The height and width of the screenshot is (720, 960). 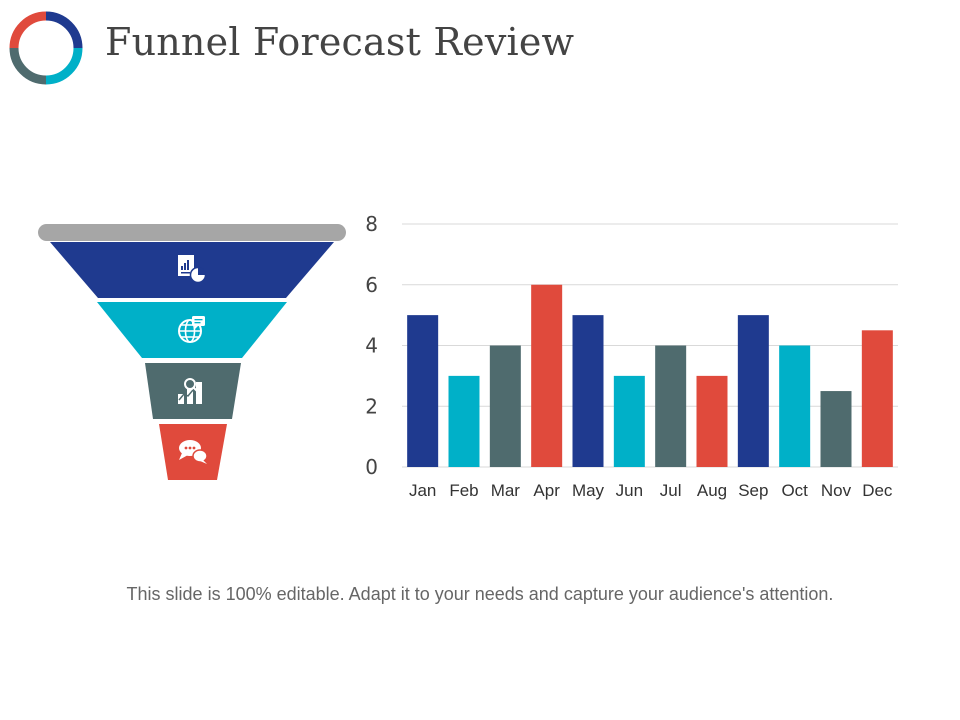 What do you see at coordinates (547, 375) in the screenshot?
I see `bar-apr` at bounding box center [547, 375].